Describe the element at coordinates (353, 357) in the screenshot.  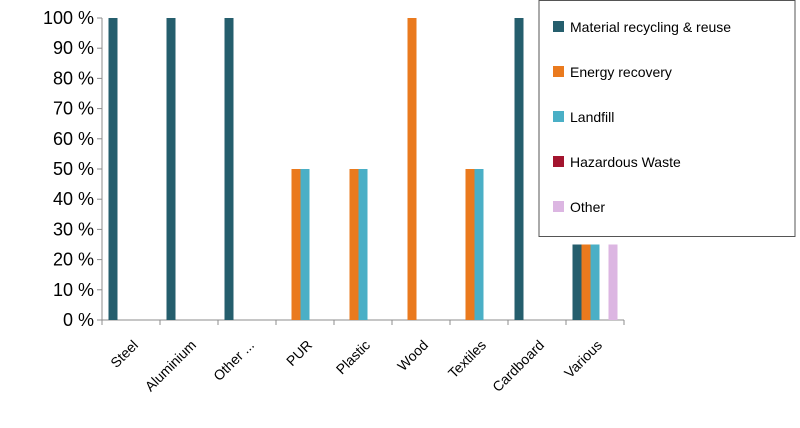
I see `x-tick-label: Plastic` at that location.